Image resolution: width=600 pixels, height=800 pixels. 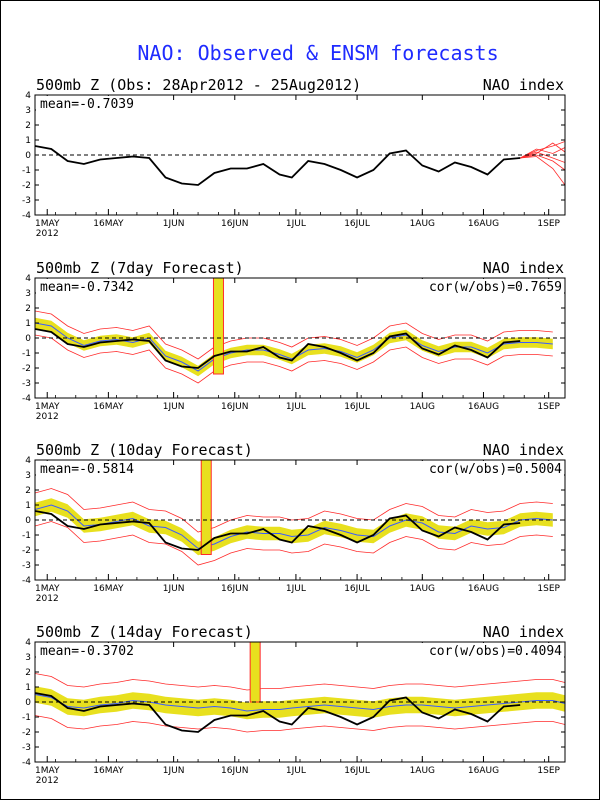 What do you see at coordinates (144, 450) in the screenshot?
I see `panel-title: 500mb Z (10day Forecast)` at bounding box center [144, 450].